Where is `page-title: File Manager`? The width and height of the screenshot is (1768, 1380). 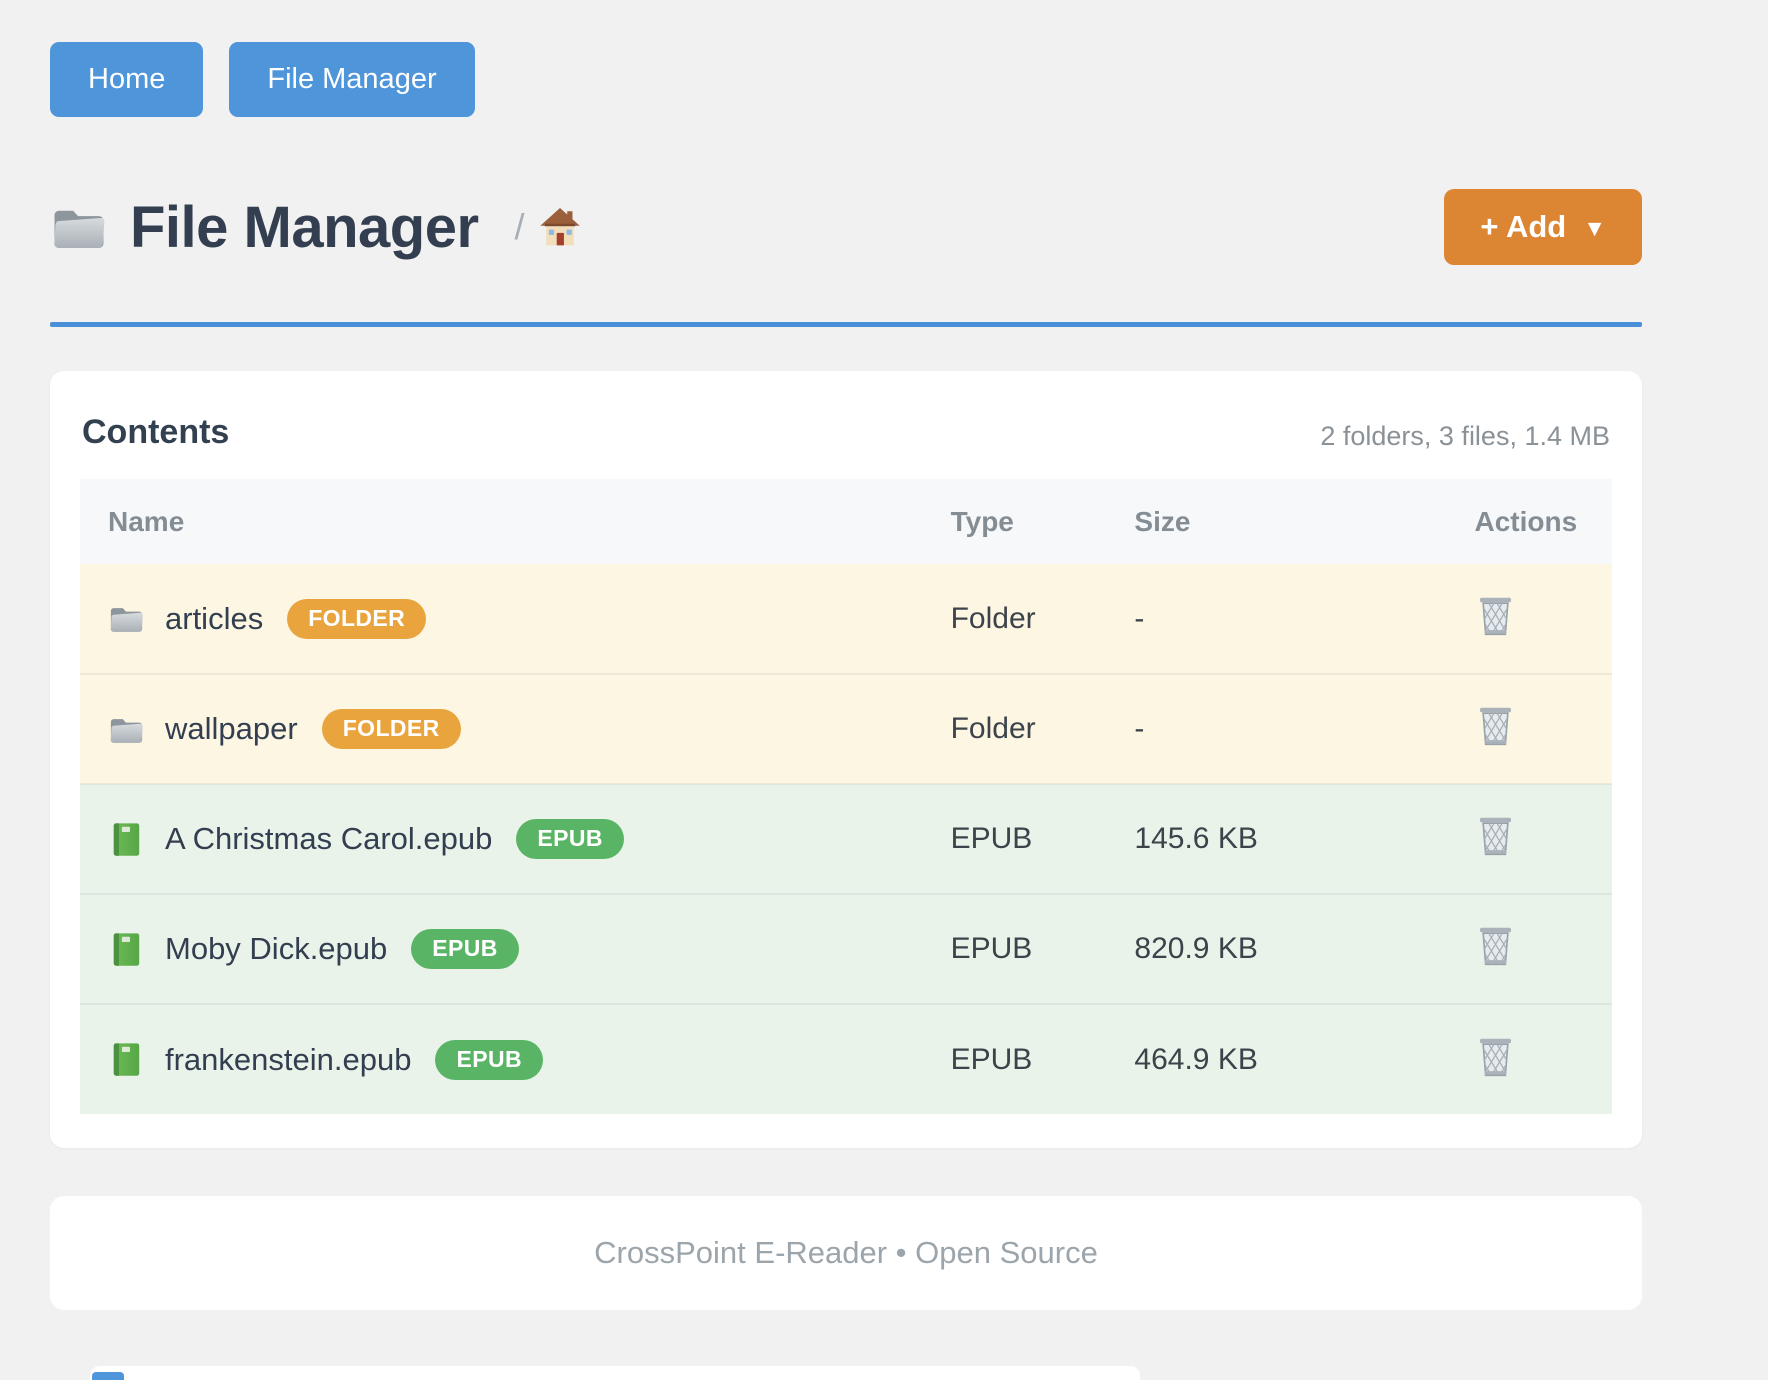
page-title: File Manager is located at coordinates (304, 227).